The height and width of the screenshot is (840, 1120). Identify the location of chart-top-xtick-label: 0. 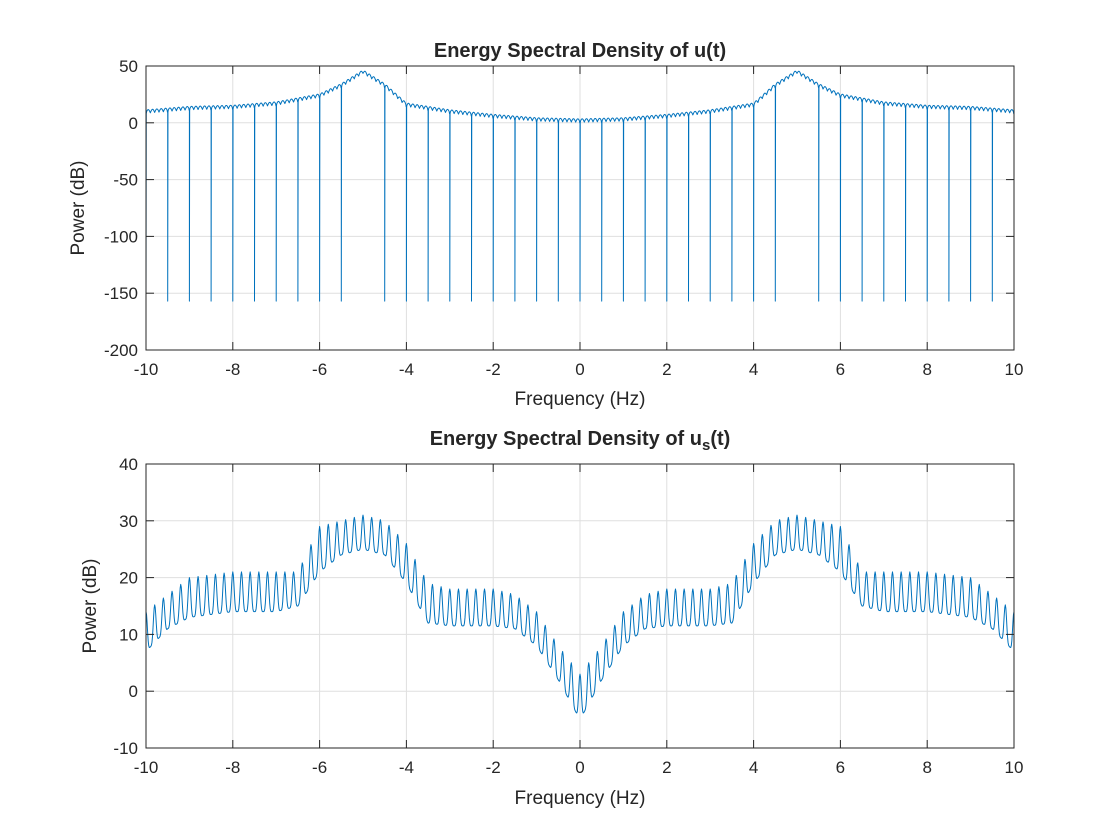
(579, 369).